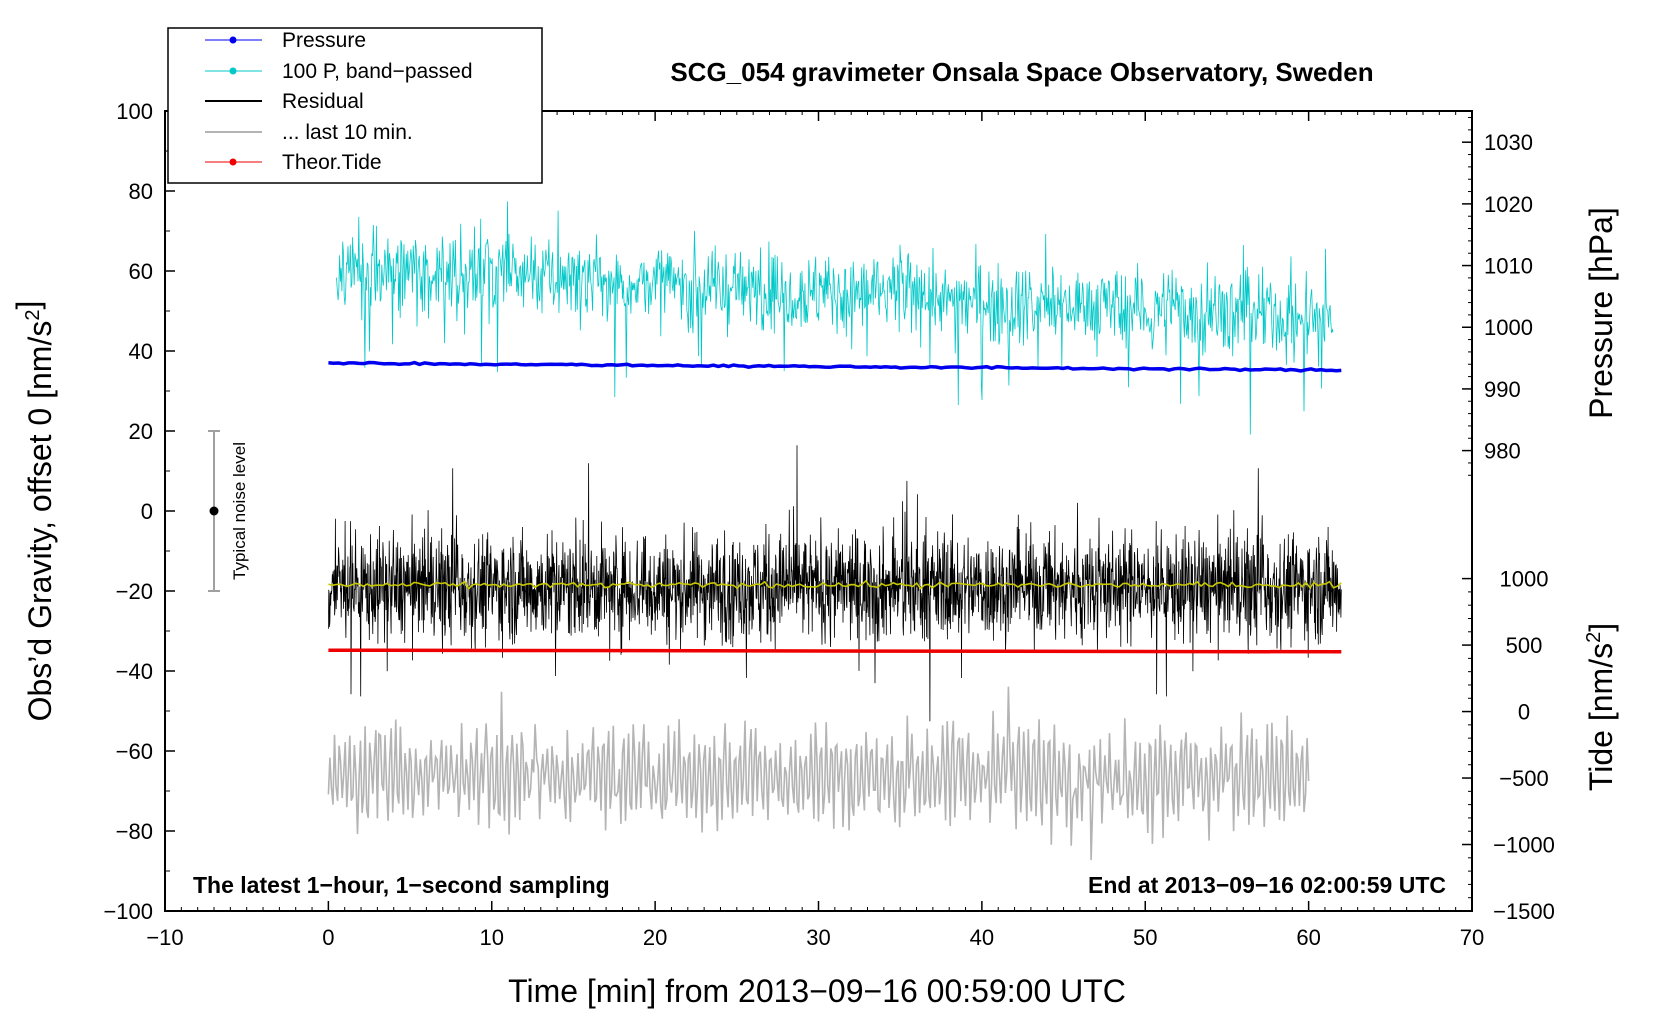 The width and height of the screenshot is (1660, 1020). What do you see at coordinates (233, 71) in the screenshot?
I see `legend-marker-bandpassed` at bounding box center [233, 71].